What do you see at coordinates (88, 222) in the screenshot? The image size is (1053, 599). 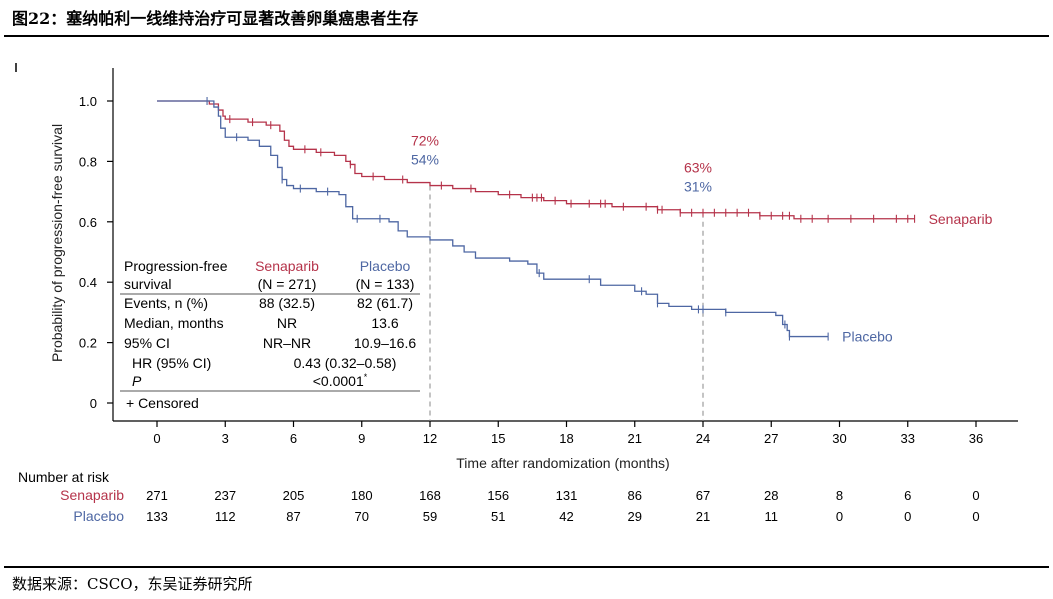 I see `y-tick-label: 0.6` at bounding box center [88, 222].